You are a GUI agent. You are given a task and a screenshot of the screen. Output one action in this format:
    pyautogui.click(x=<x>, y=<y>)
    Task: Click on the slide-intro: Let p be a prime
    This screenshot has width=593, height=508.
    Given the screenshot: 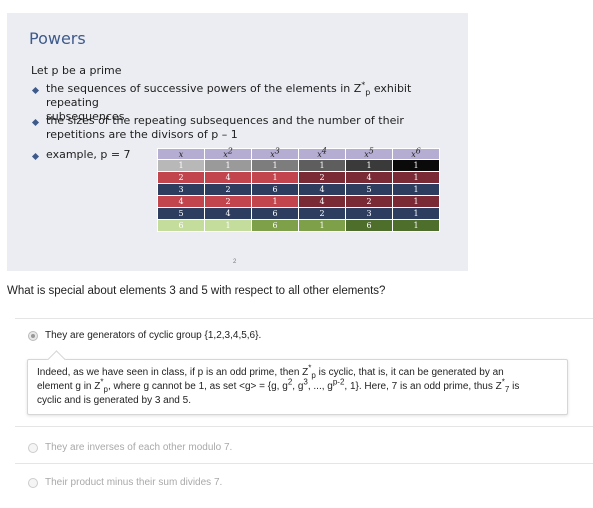 What is the action you would take?
    pyautogui.click(x=76, y=70)
    